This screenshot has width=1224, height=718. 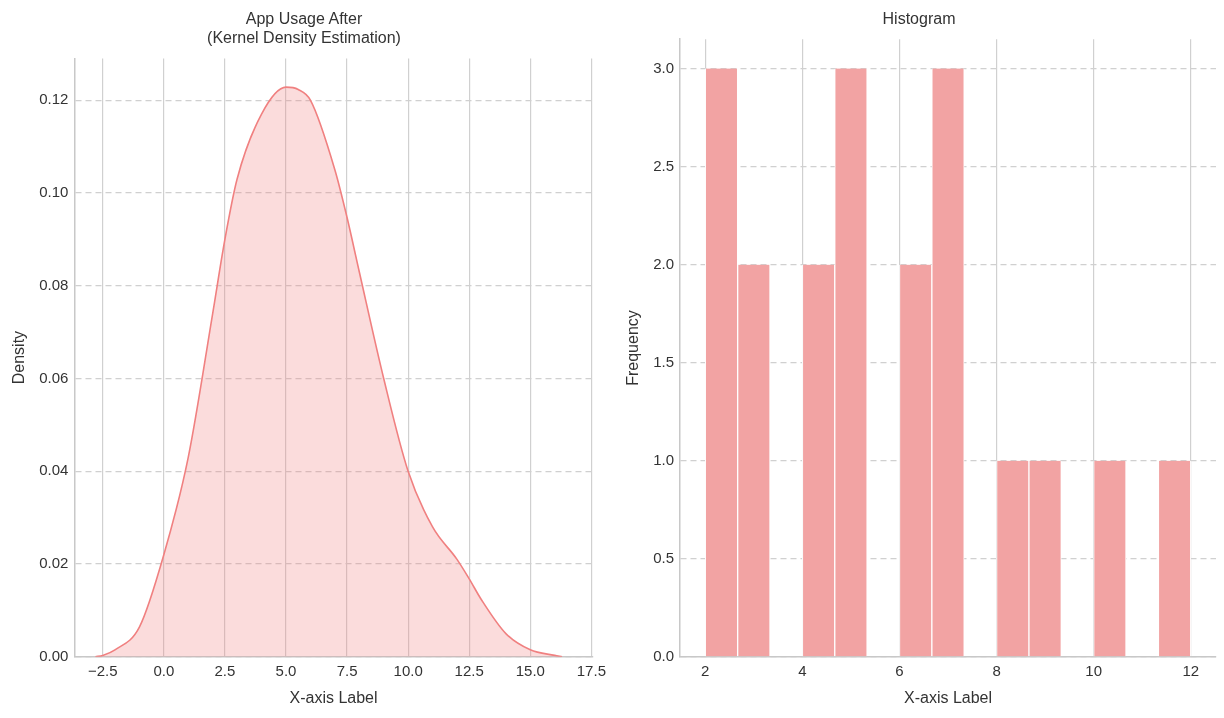 What do you see at coordinates (664, 459) in the screenshot?
I see `y-tick-label: 1.0` at bounding box center [664, 459].